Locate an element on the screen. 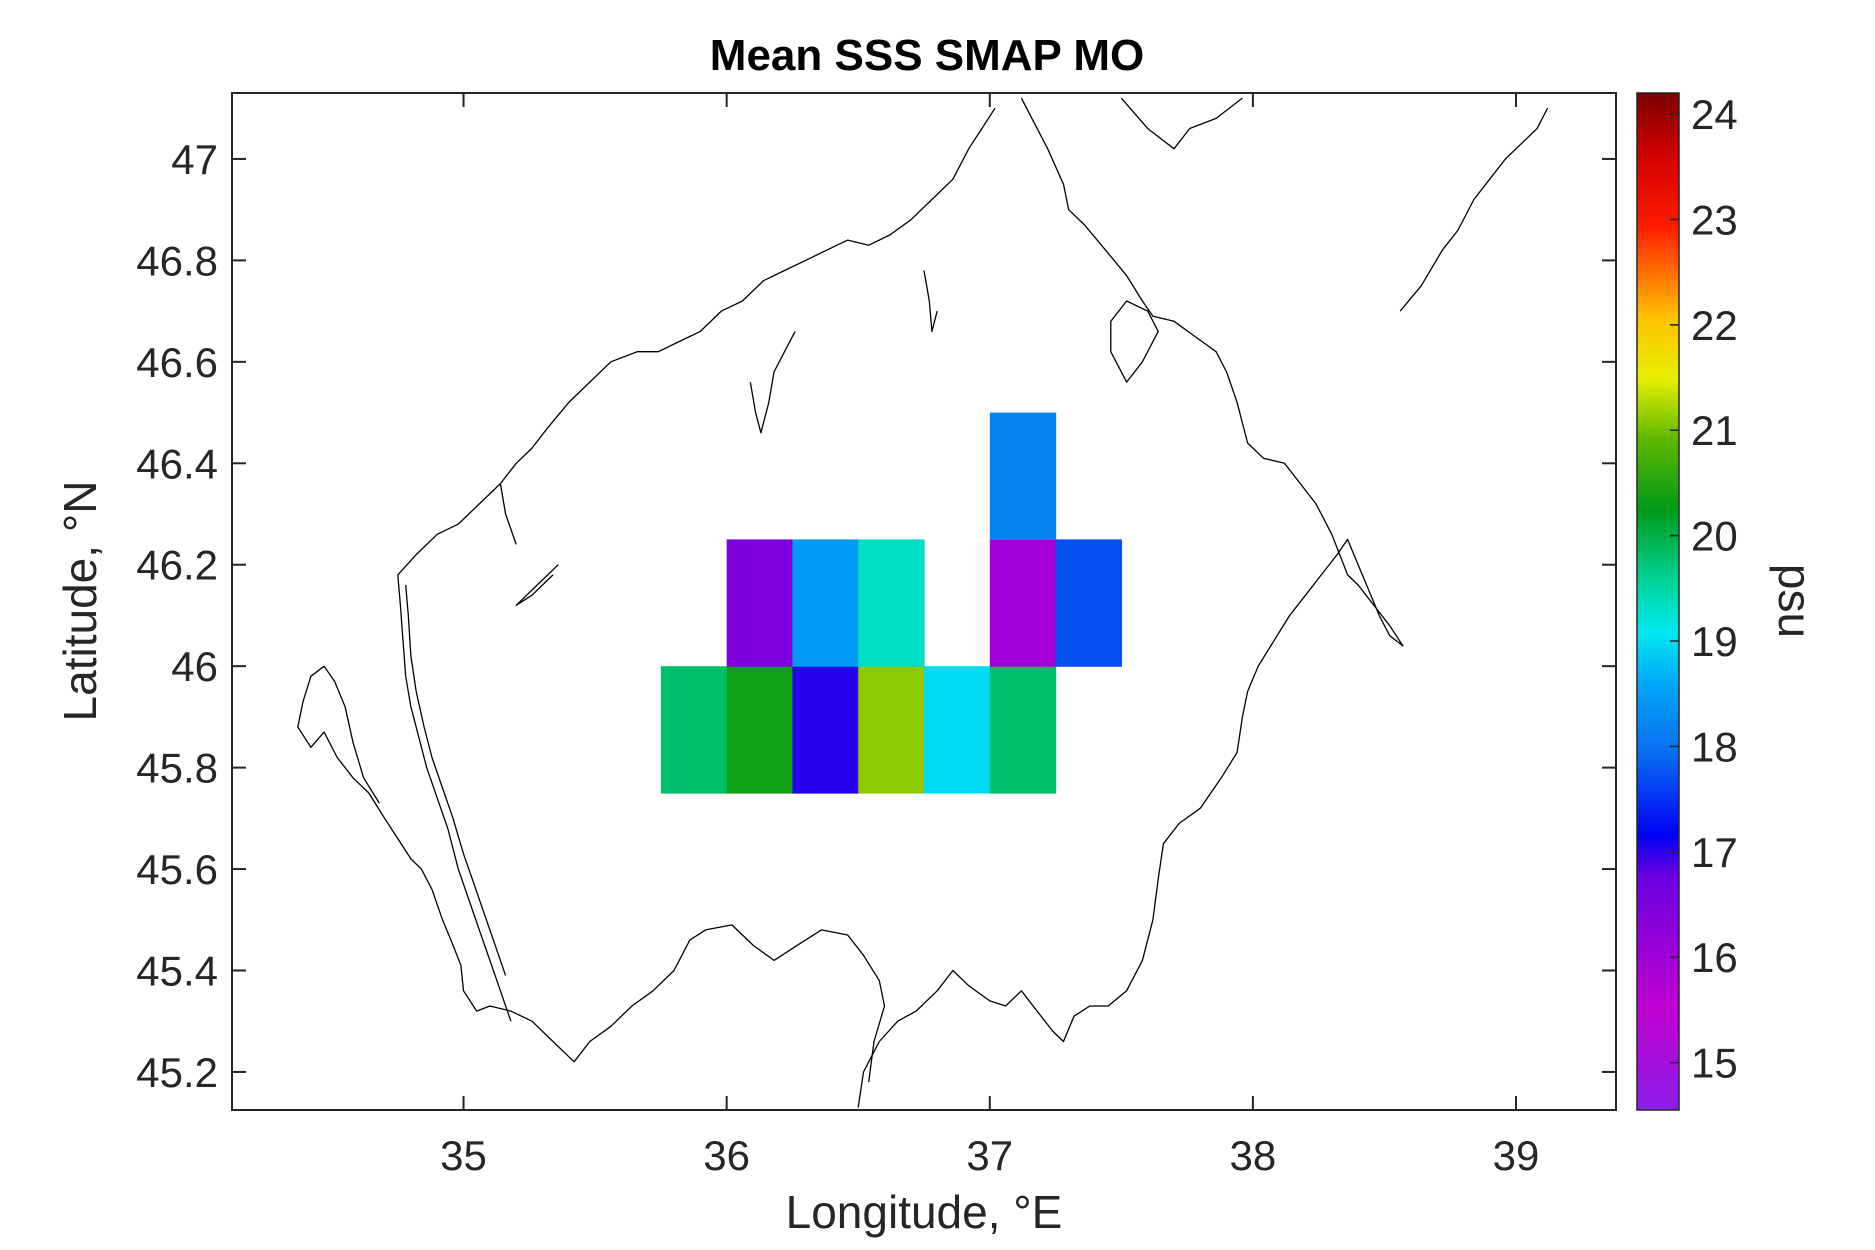 This screenshot has height=1250, width=1875. colorbar-tick-label: 24 is located at coordinates (1714, 114).